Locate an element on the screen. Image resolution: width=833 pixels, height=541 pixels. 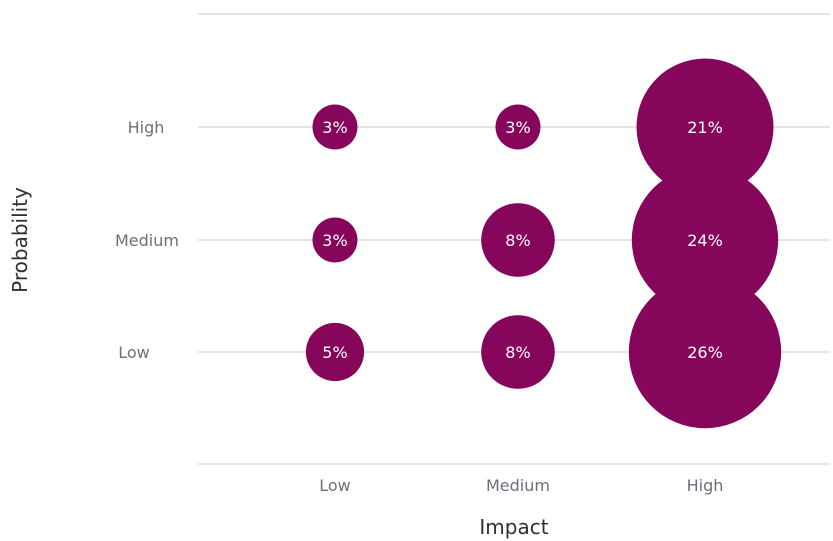
bubble-medium-impact-high-probability is located at coordinates (518, 127).